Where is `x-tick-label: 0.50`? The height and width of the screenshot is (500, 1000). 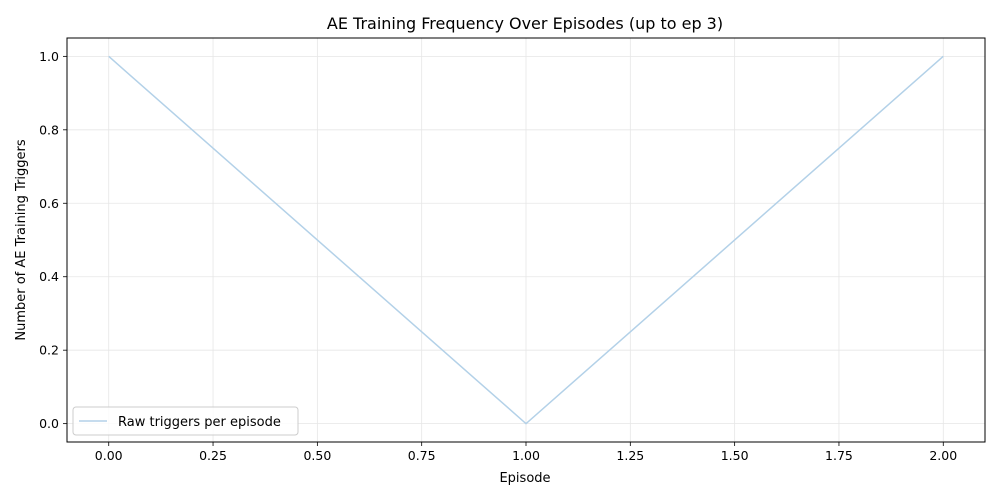 x-tick-label: 0.50 is located at coordinates (317, 455).